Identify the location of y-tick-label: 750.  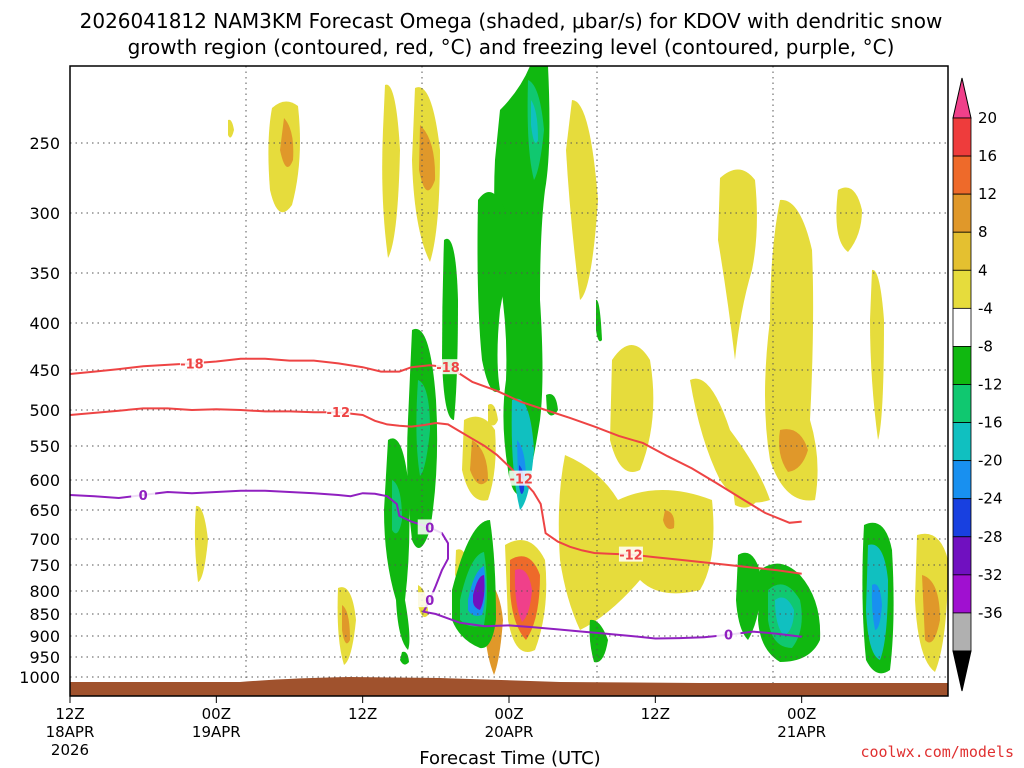
(44, 565).